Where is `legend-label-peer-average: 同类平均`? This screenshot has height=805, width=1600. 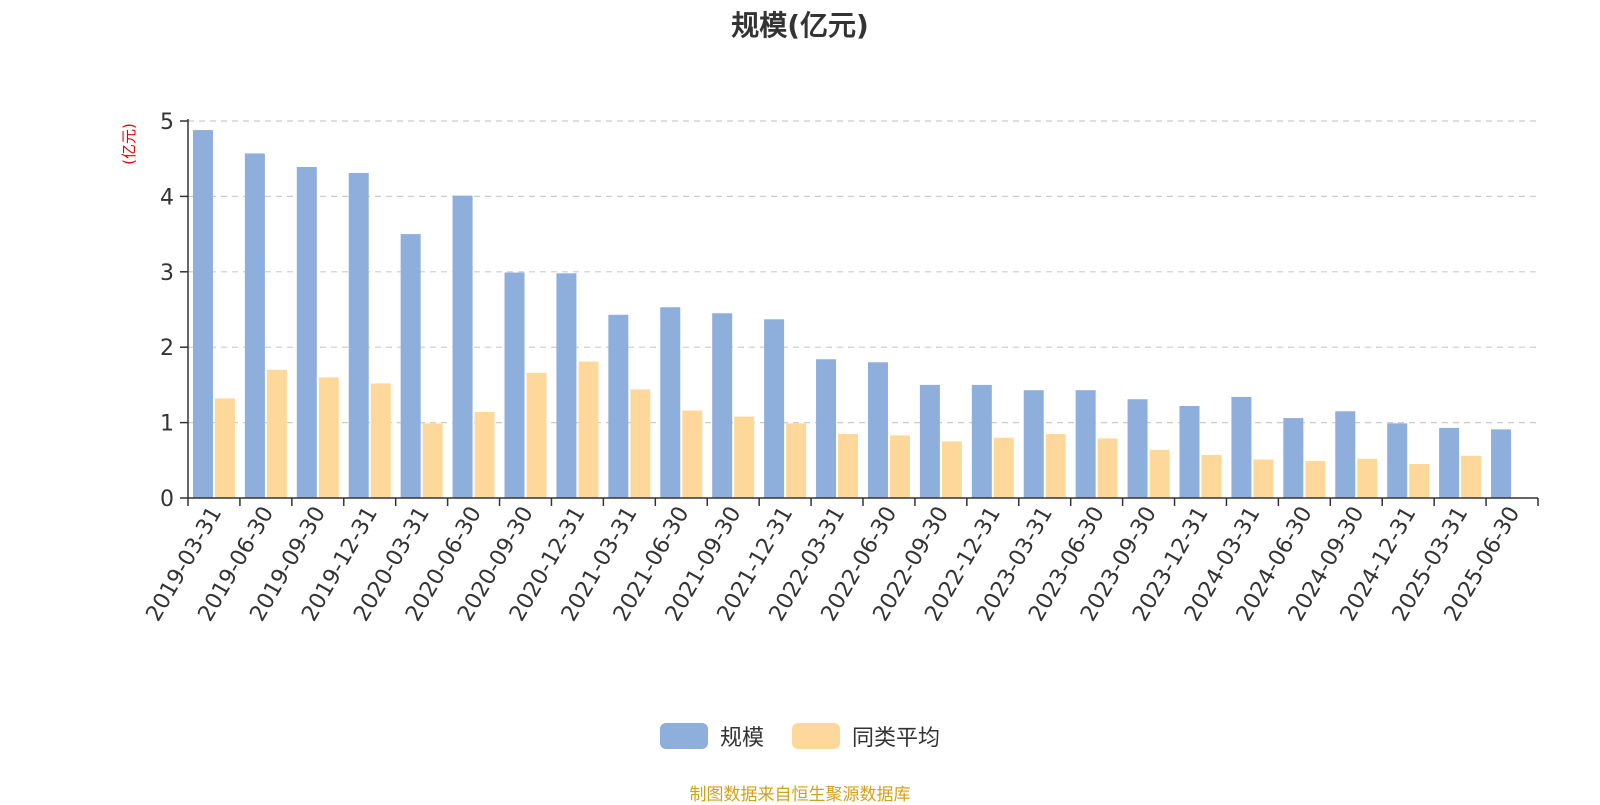
legend-label-peer-average: 同类平均 is located at coordinates (896, 738).